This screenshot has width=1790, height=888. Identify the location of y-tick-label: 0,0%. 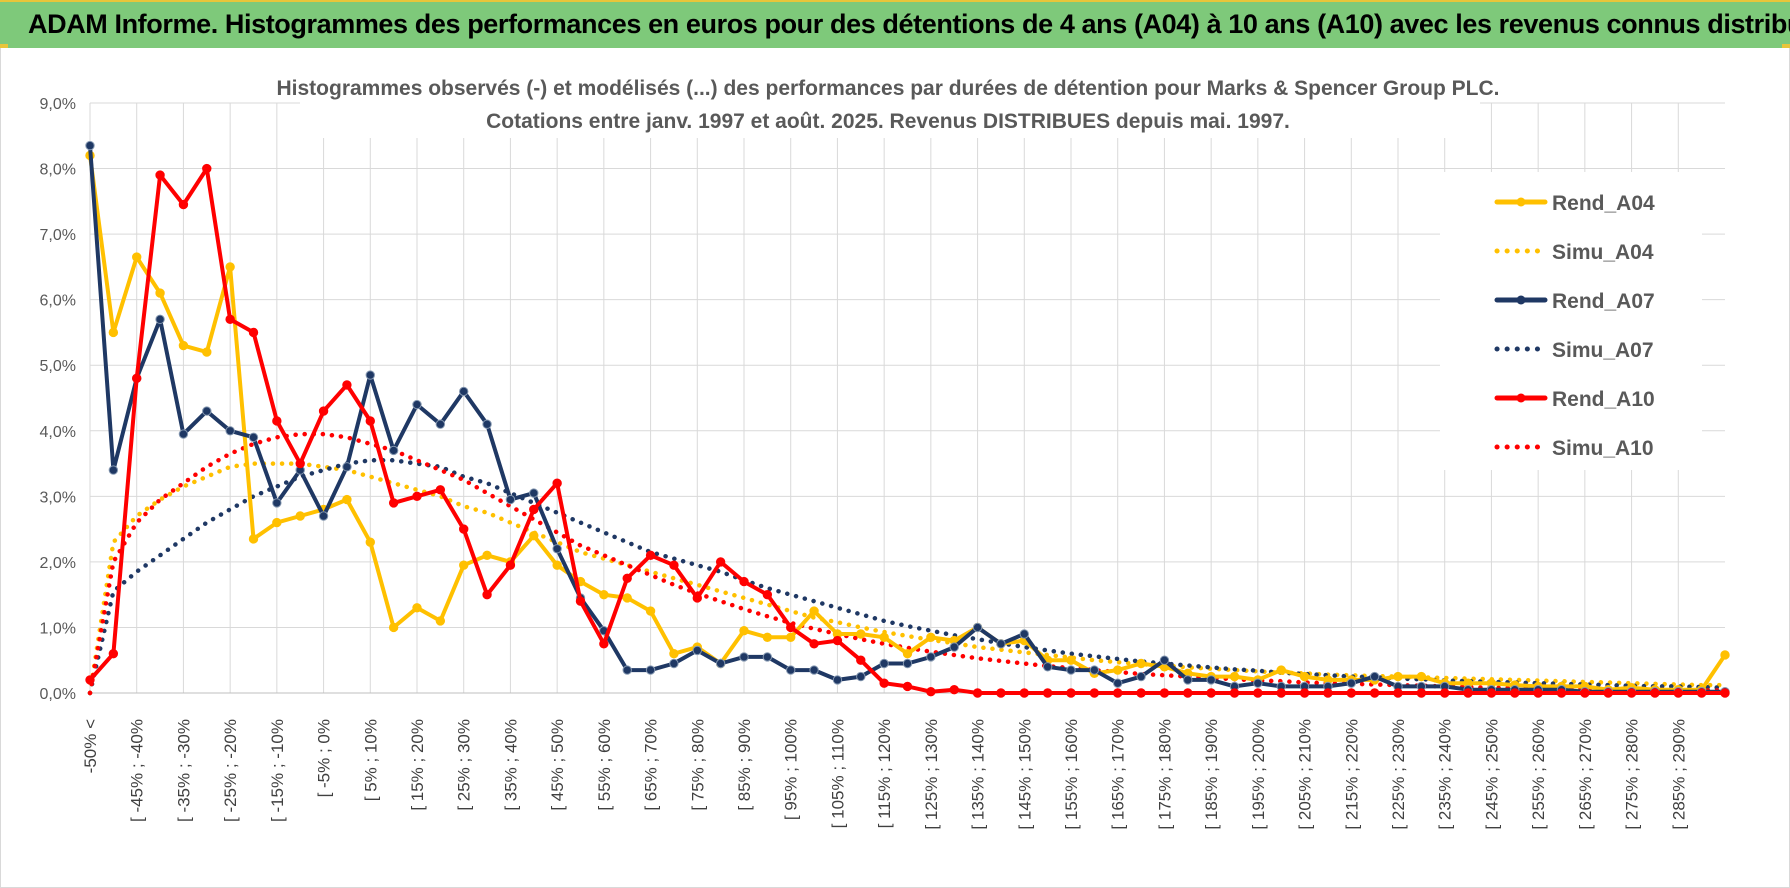
(58, 694).